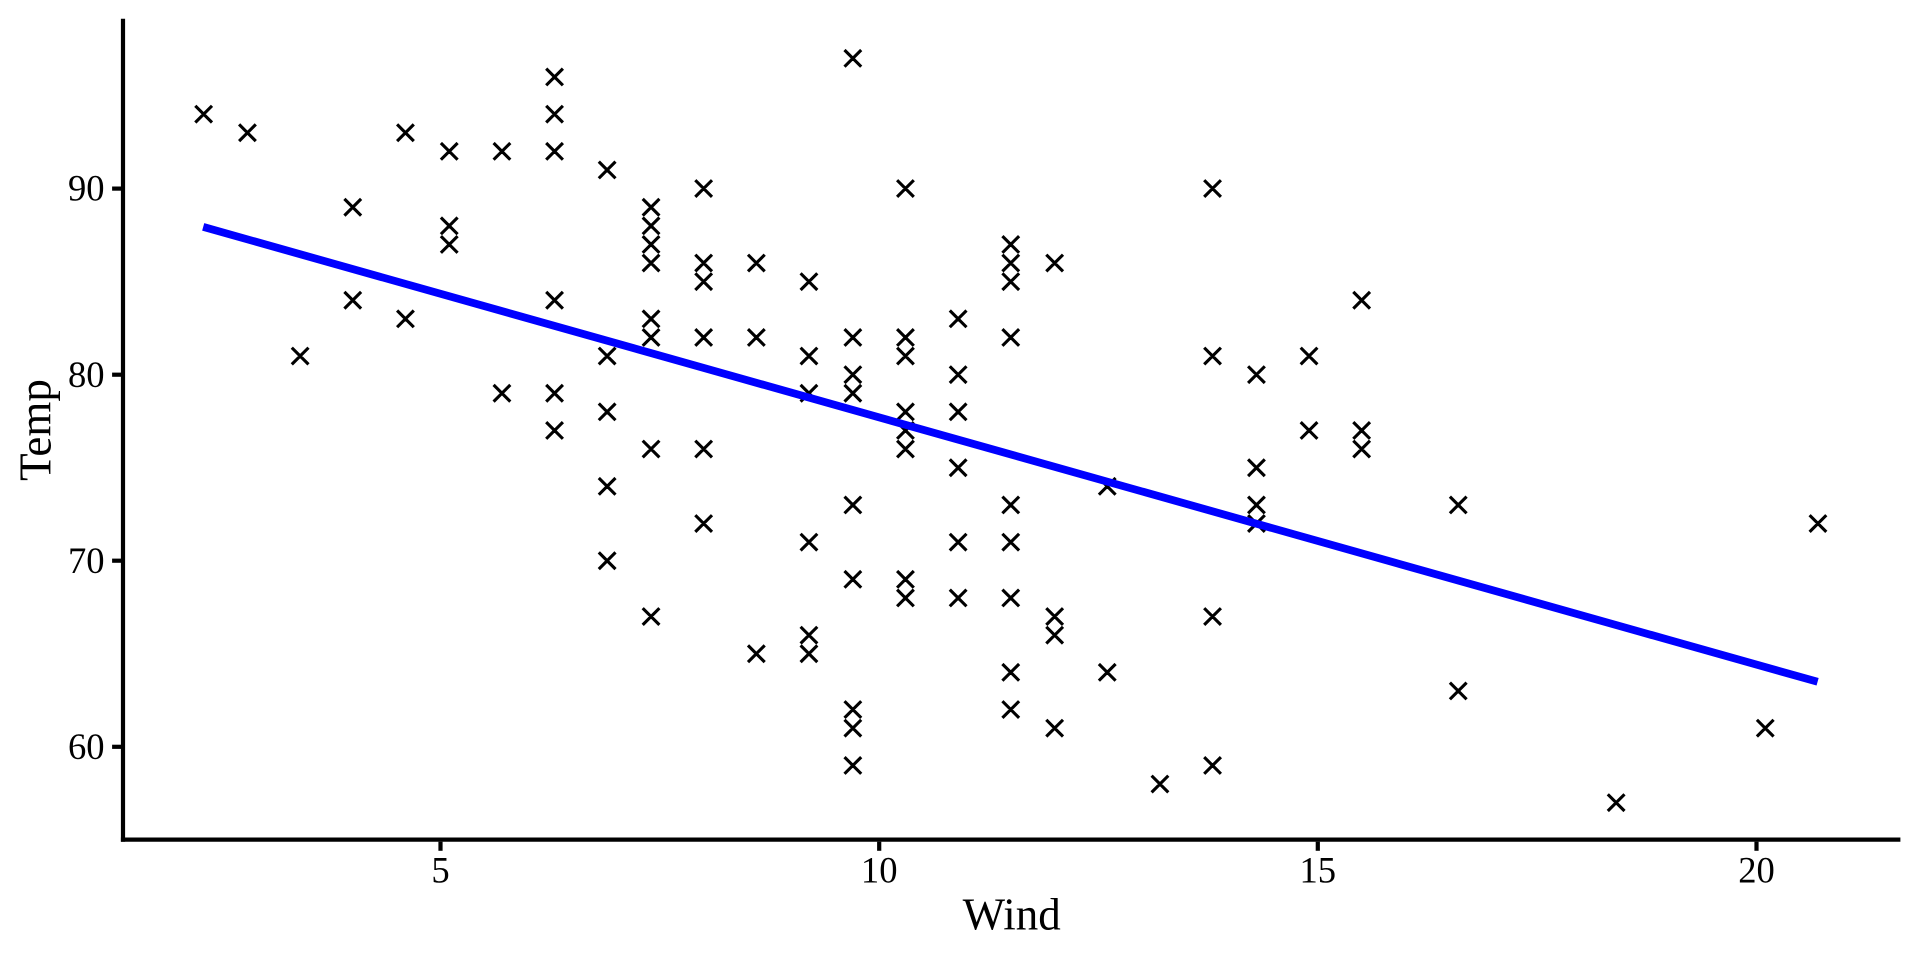 This screenshot has width=1920, height=960. Describe the element at coordinates (879, 869) in the screenshot. I see `svg-text: 10` at that location.